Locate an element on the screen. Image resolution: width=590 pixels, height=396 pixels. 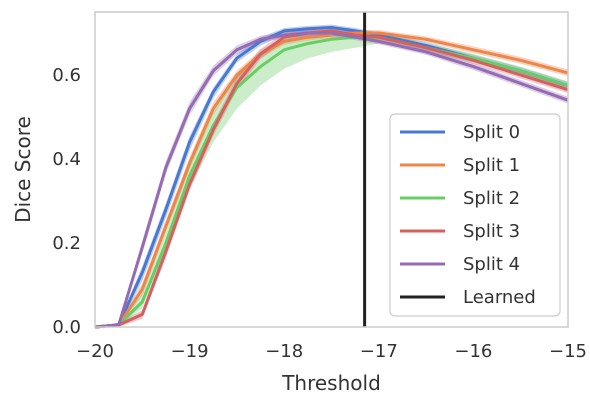
legend-label: Split 0 is located at coordinates (491, 132).